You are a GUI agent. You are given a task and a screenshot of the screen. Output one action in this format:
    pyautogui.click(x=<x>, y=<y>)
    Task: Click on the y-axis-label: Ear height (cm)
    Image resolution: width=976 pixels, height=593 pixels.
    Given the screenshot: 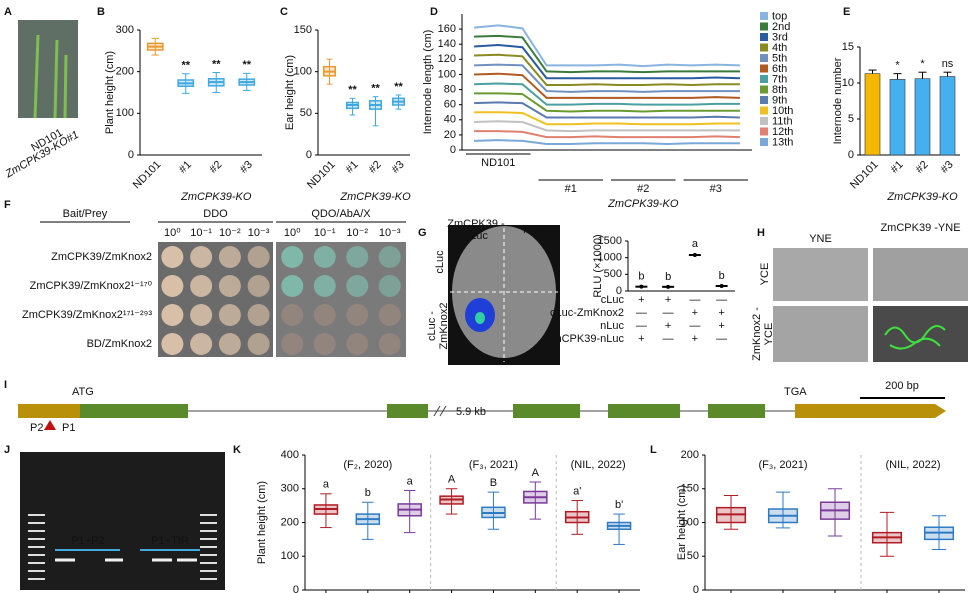 What is the action you would take?
    pyautogui.click(x=290, y=92)
    